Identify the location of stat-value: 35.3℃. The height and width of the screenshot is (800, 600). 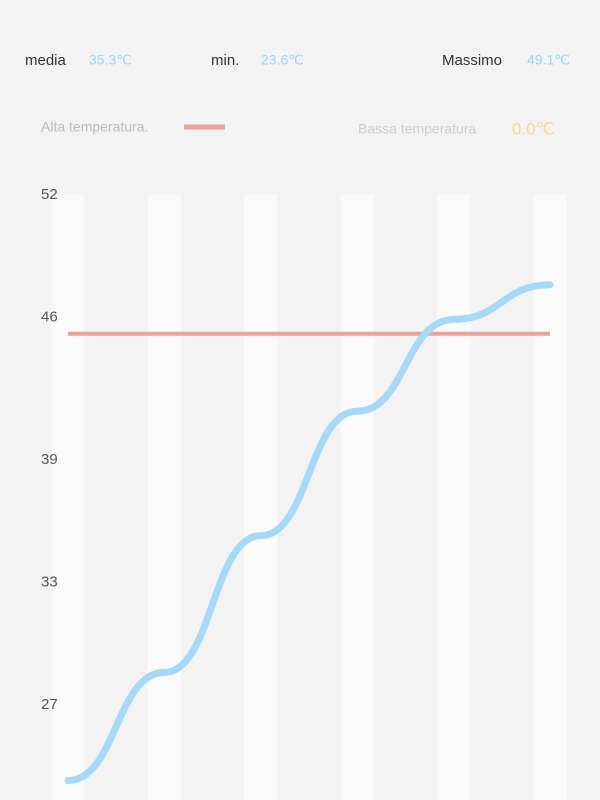
(110, 60).